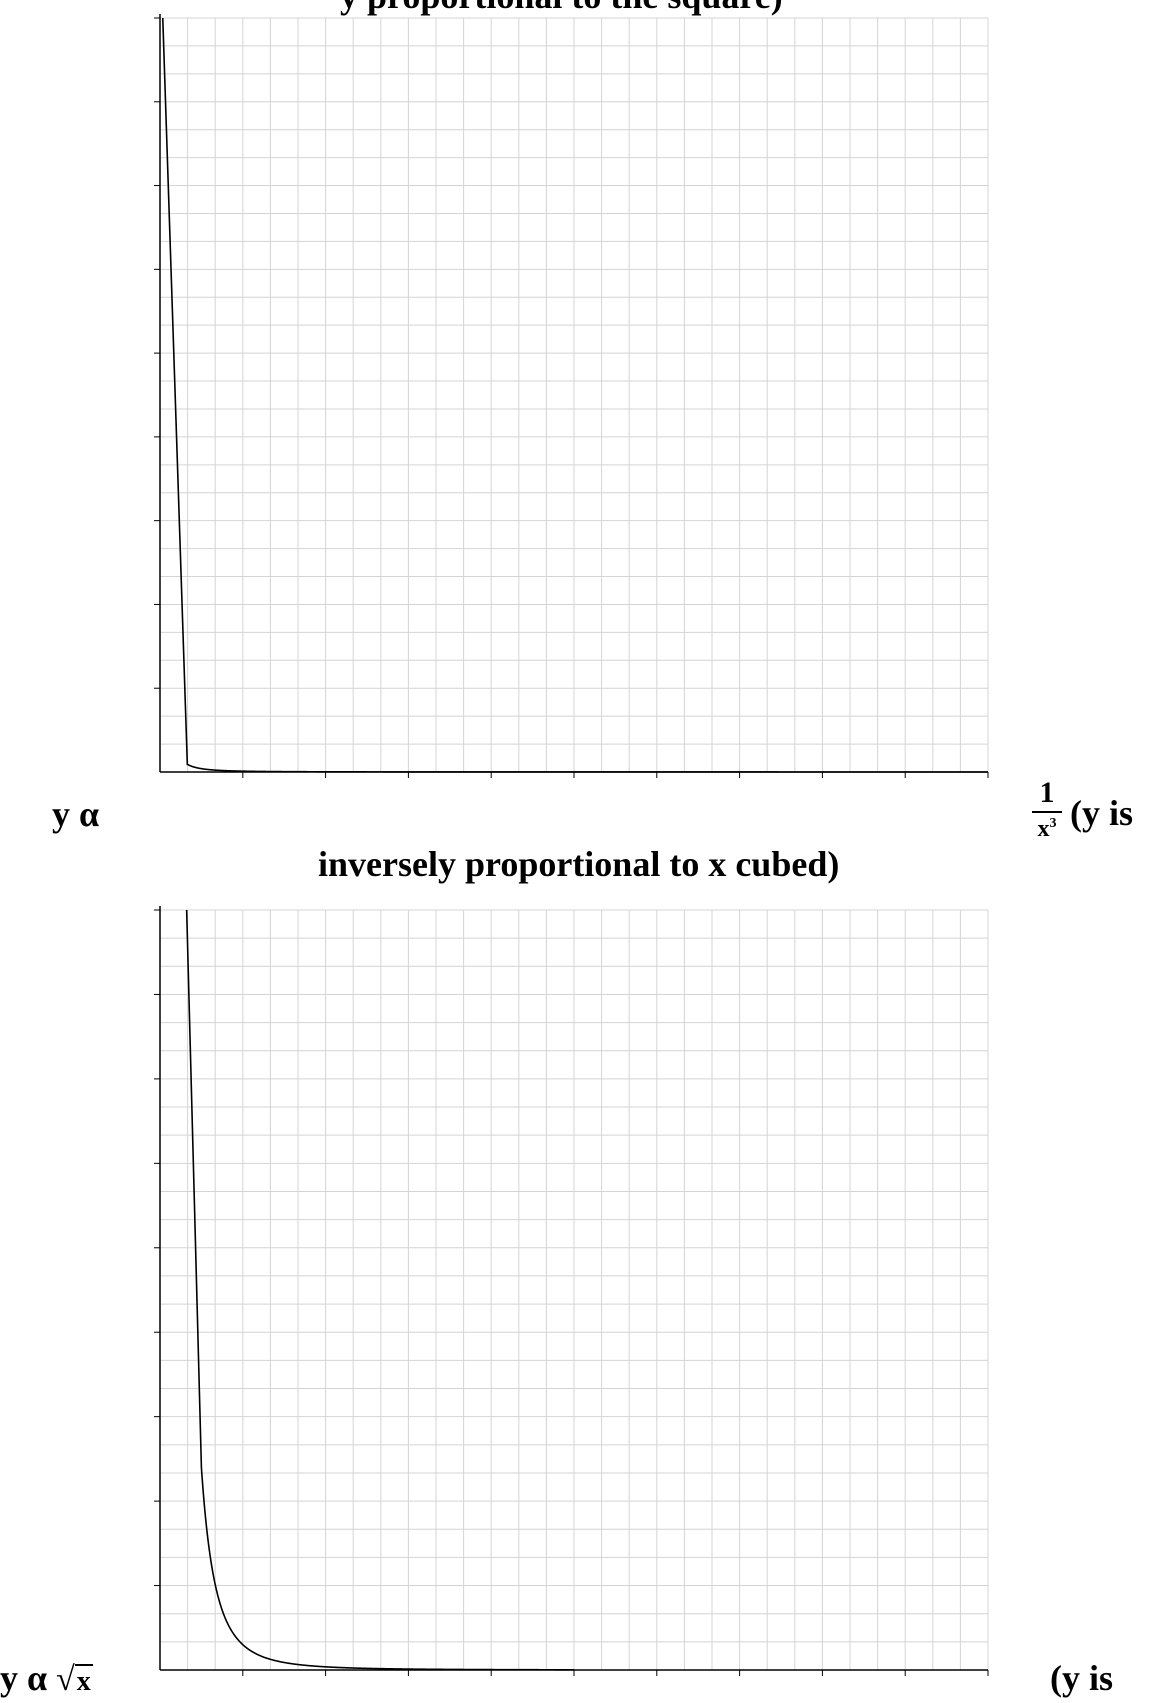  I want to click on caption1-left: y α, so click(76, 814).